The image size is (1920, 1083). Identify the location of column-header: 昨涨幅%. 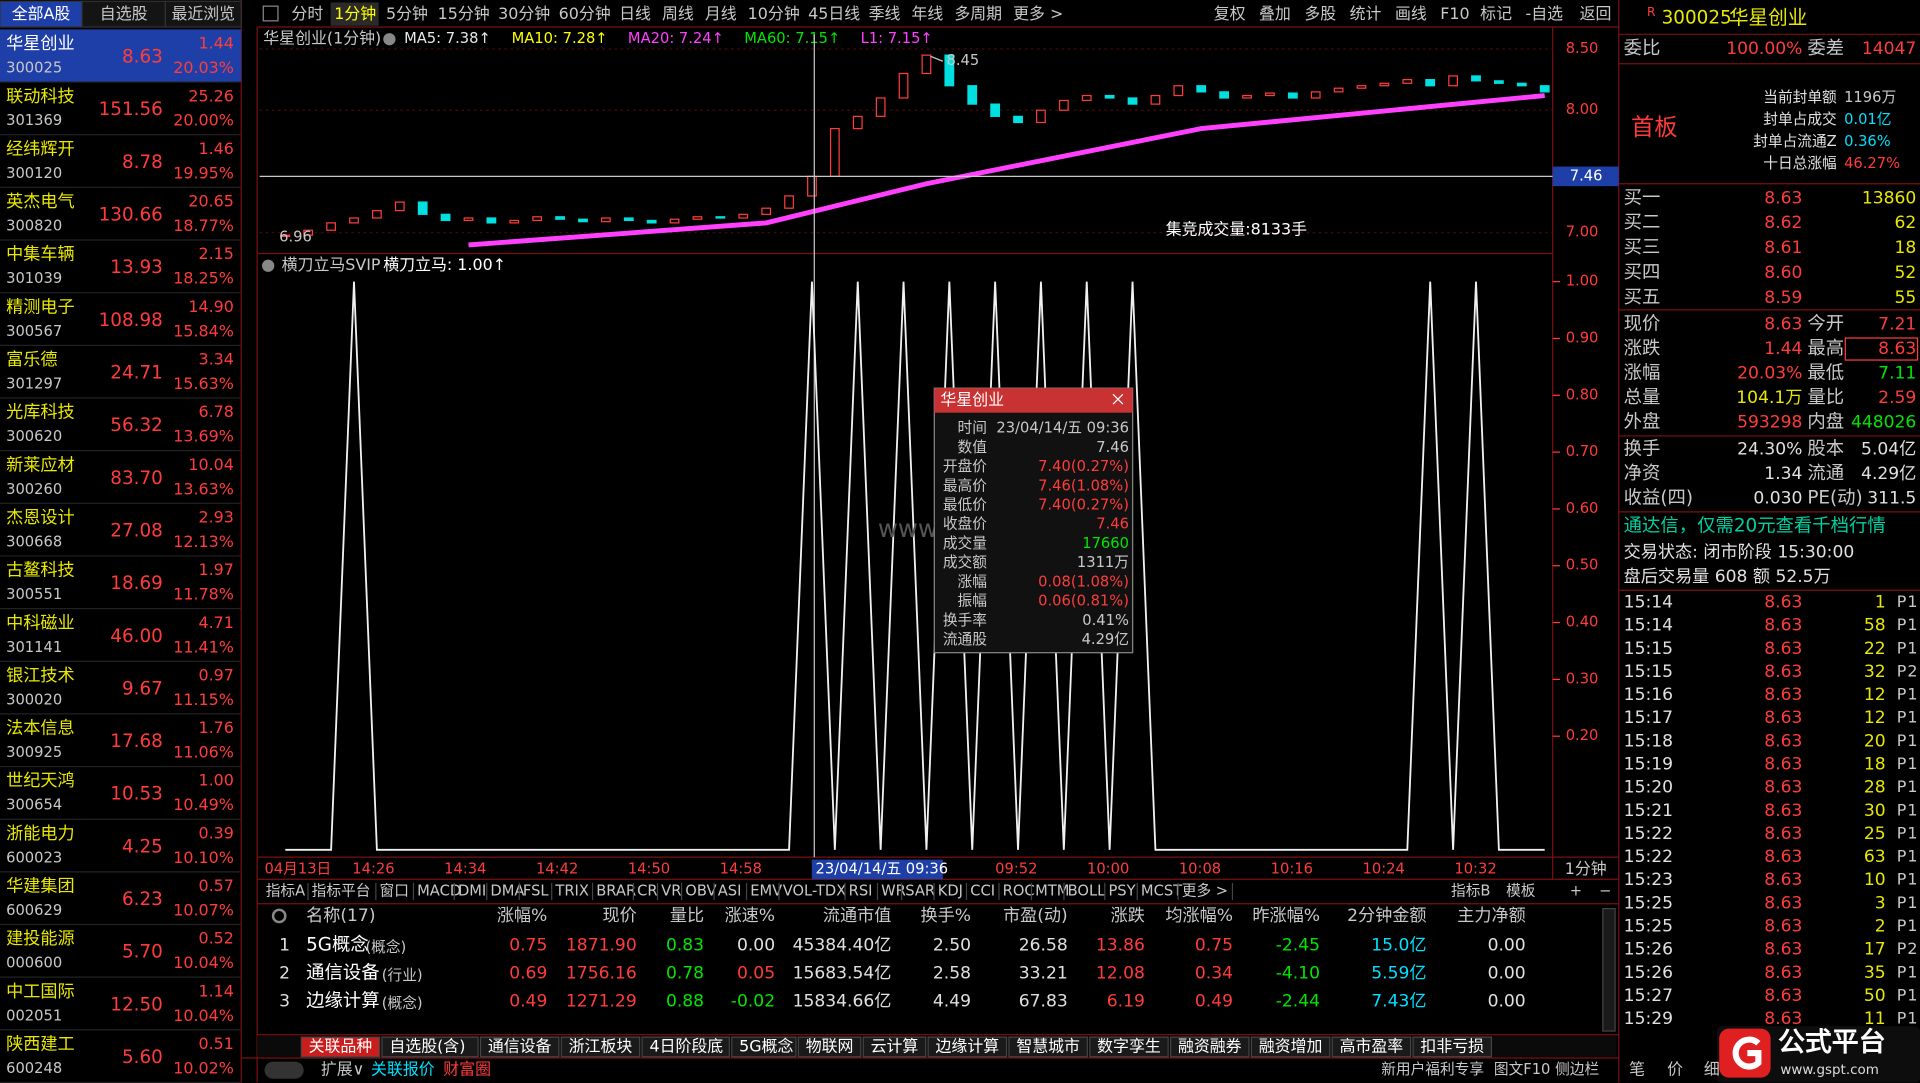
(1286, 916).